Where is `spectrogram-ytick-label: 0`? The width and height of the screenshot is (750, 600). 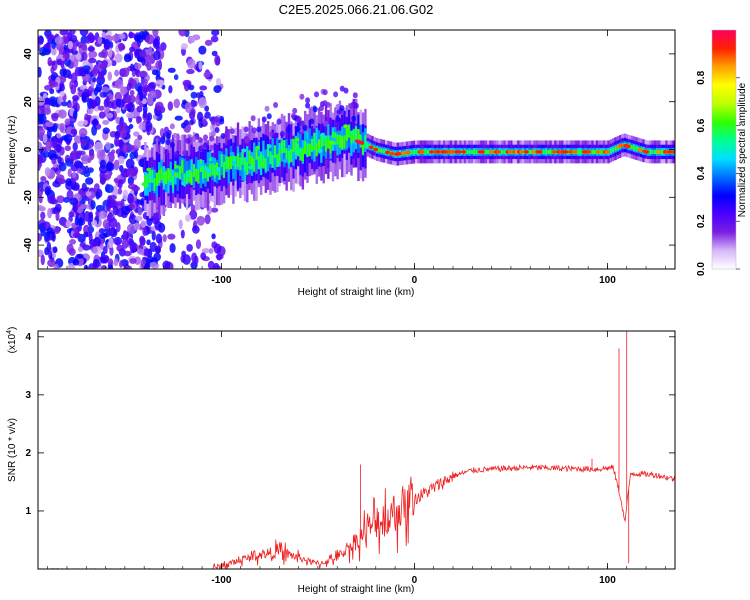 spectrogram-ytick-label: 0 is located at coordinates (28, 149).